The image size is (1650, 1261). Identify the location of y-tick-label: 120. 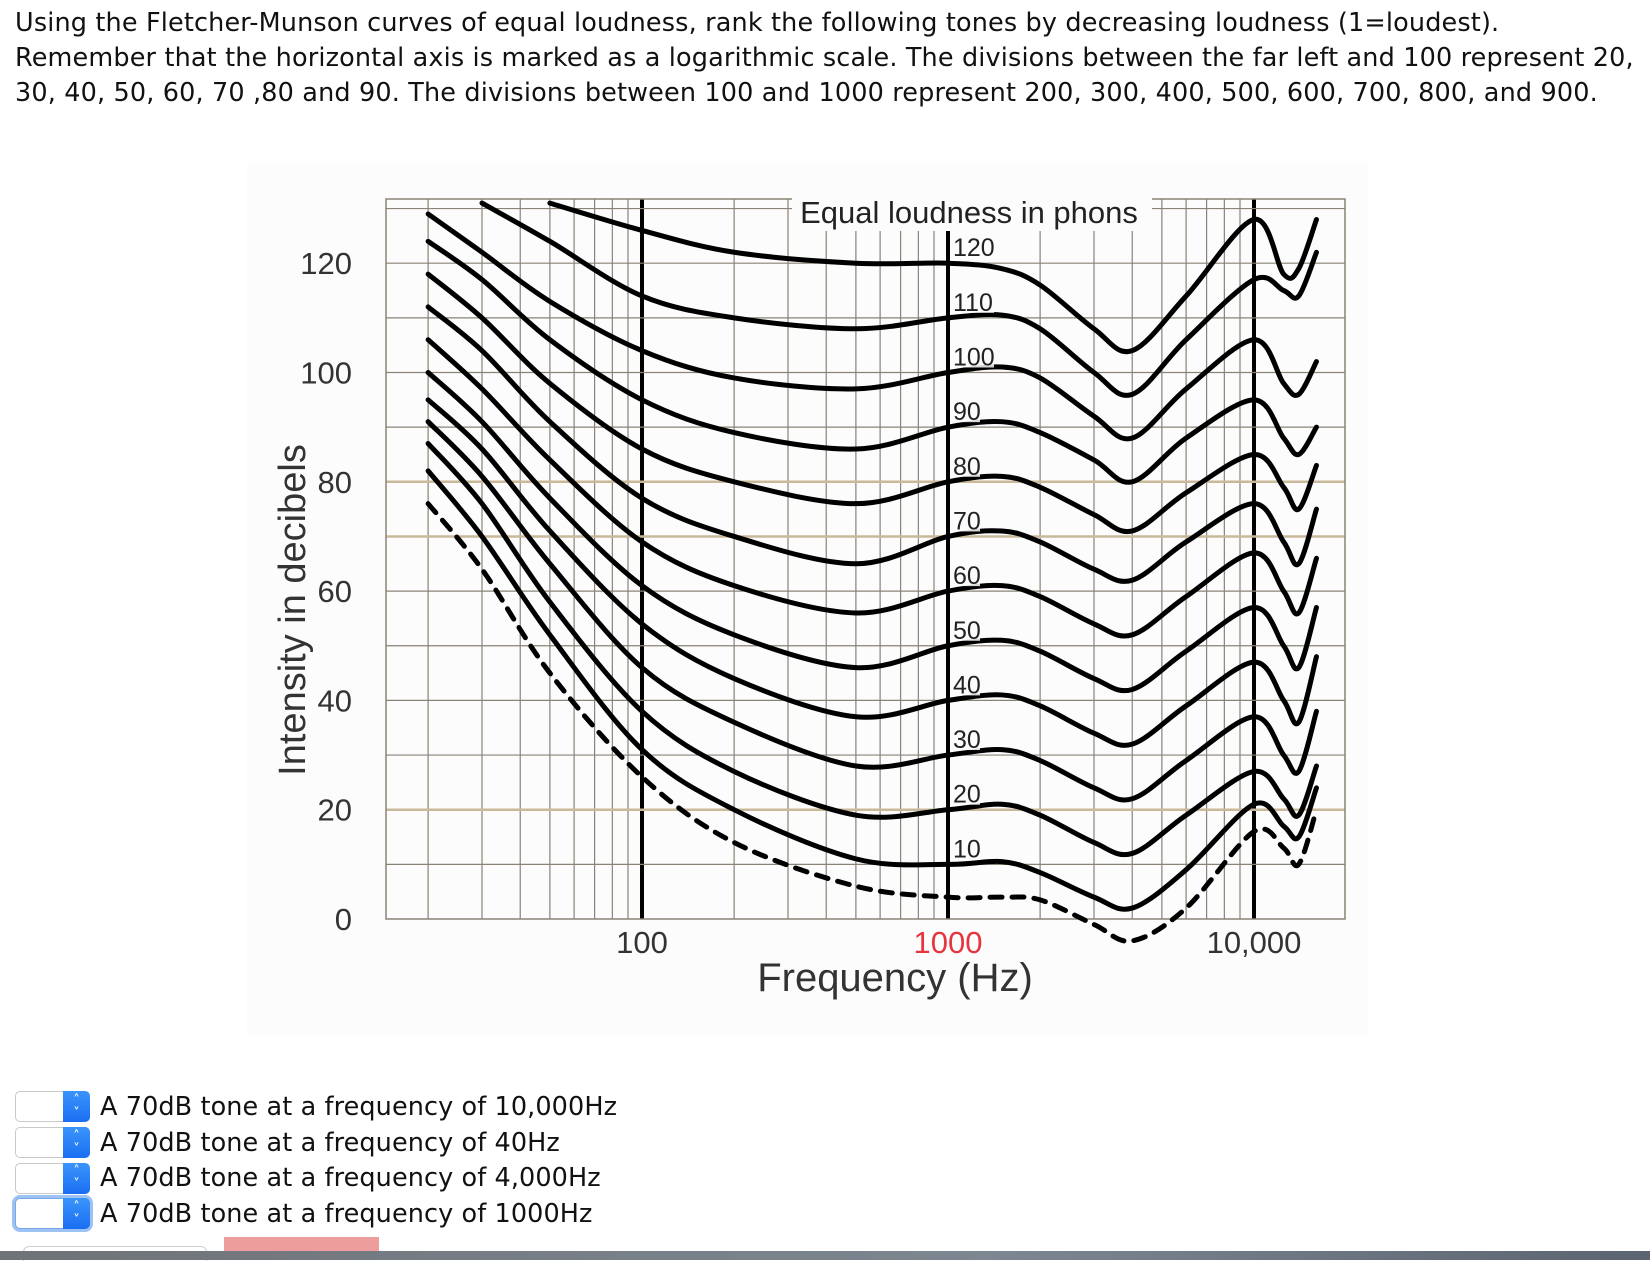
(326, 263).